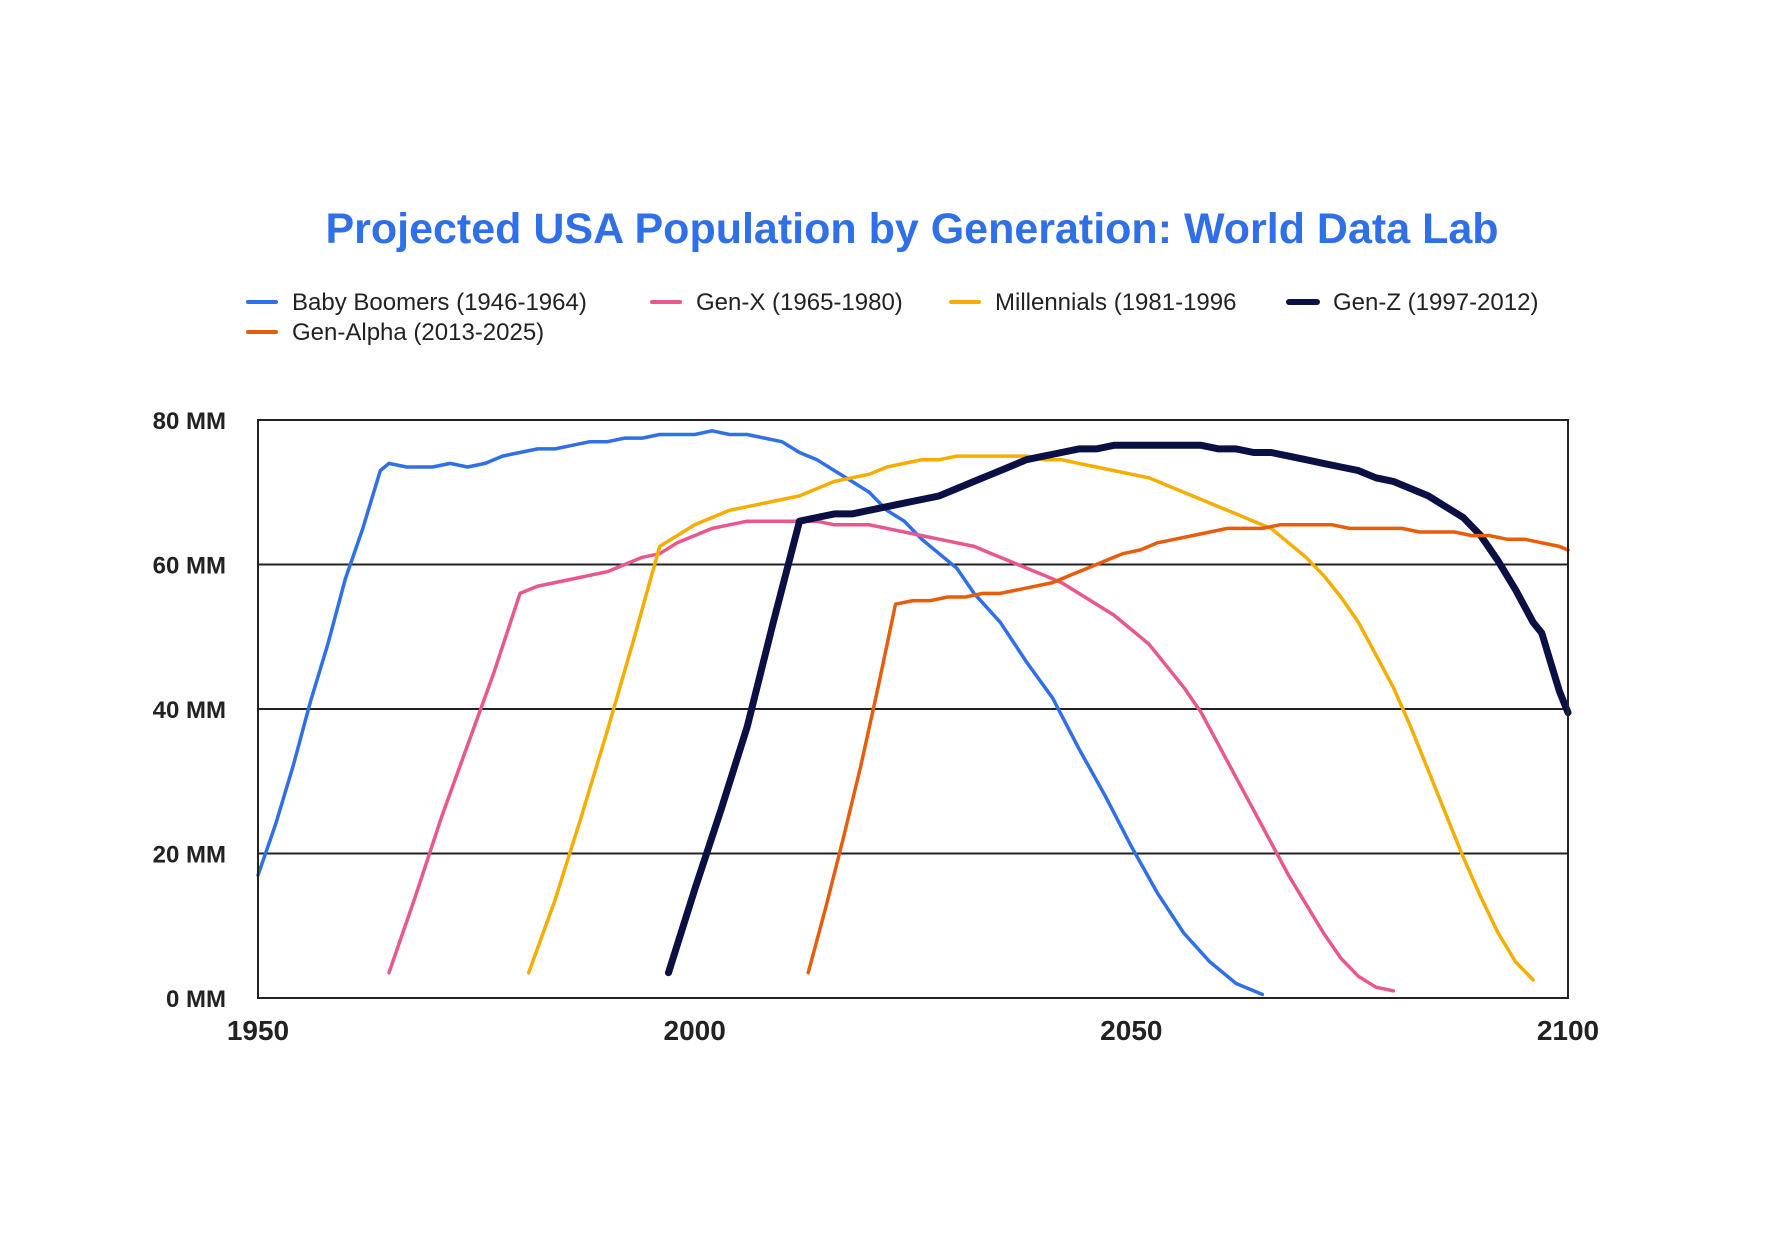  Describe the element at coordinates (189, 421) in the screenshot. I see `y-tick-label-80: 80 MM` at that location.